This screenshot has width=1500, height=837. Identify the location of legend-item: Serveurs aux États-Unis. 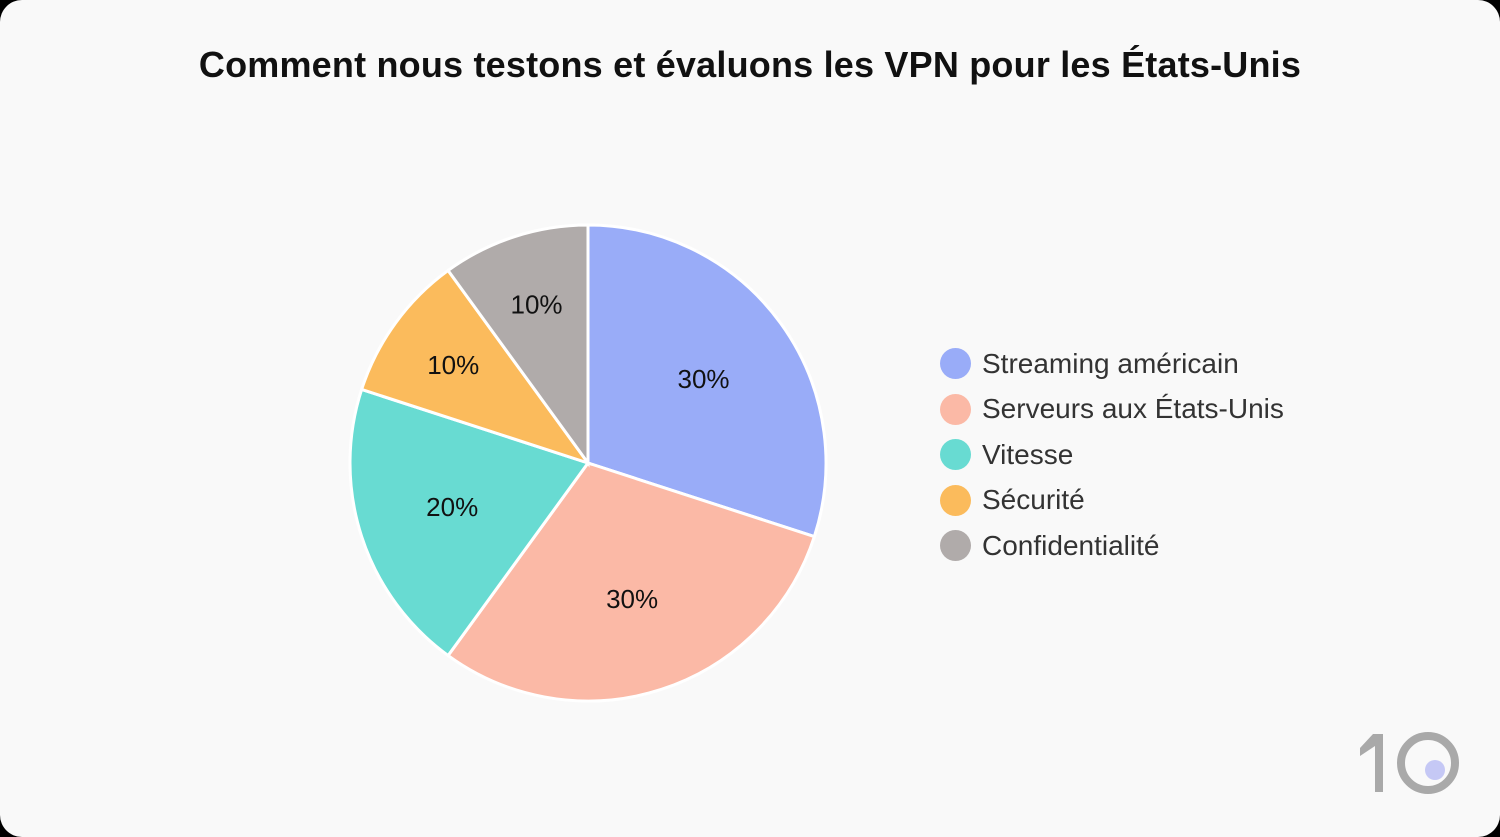
(1112, 410).